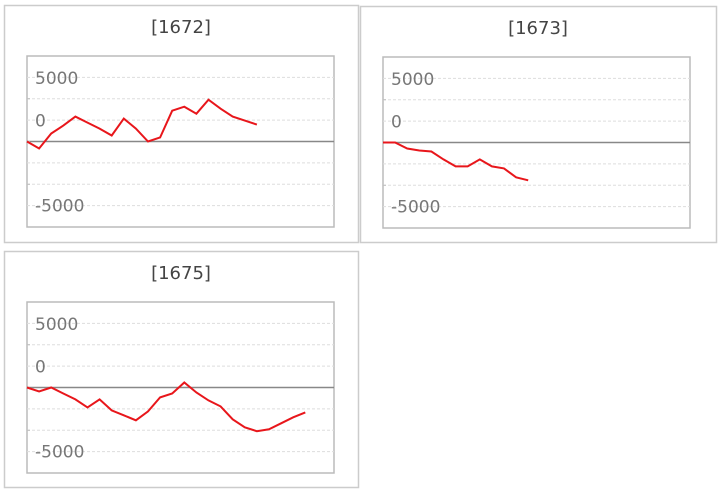  Describe the element at coordinates (538, 28) in the screenshot. I see `chart-title: [1673]` at that location.